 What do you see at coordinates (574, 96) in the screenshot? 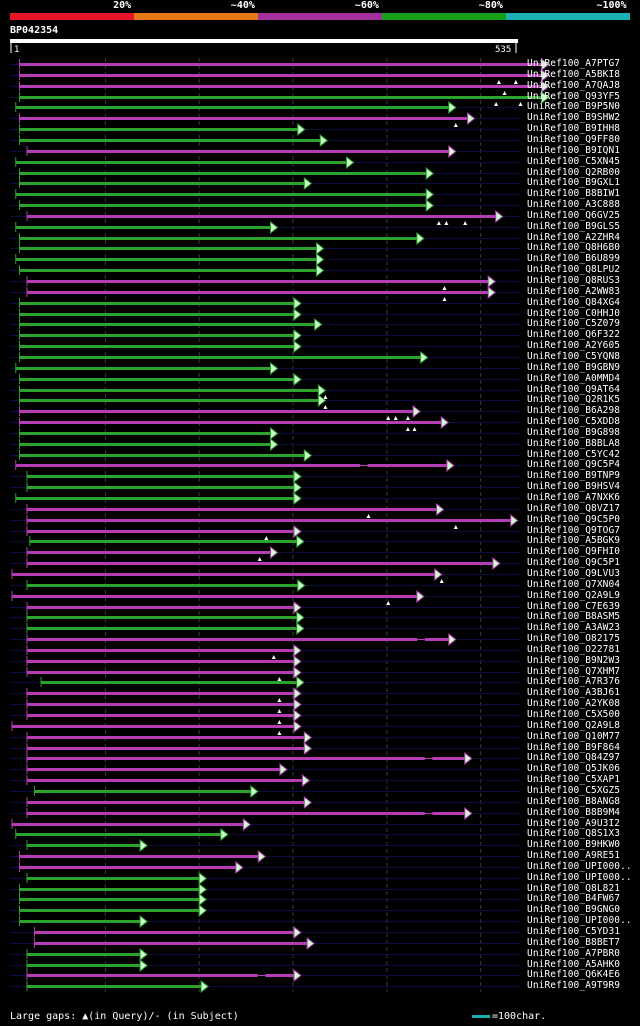
I see `hit-label: UniRef100_Q93YF5` at bounding box center [574, 96].